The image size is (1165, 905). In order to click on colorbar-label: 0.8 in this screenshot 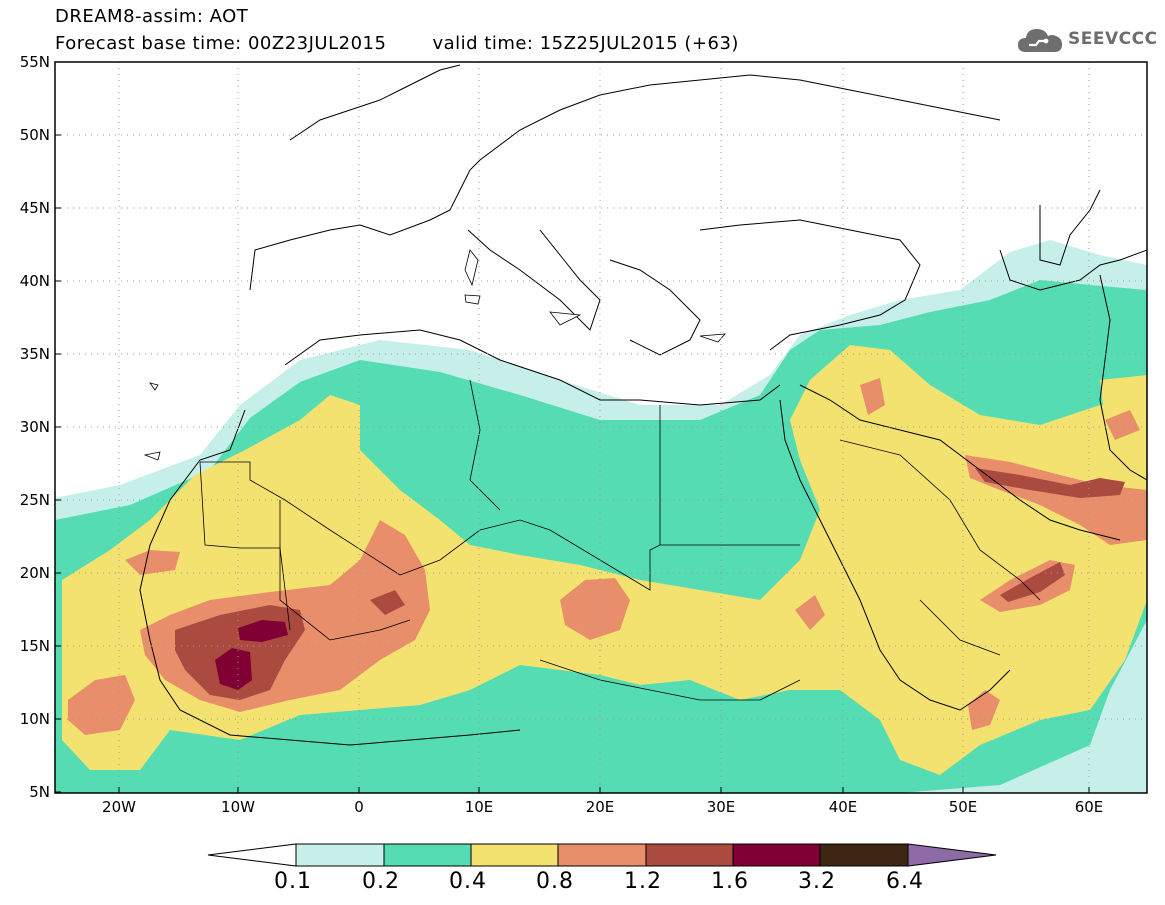, I will do `click(555, 881)`.